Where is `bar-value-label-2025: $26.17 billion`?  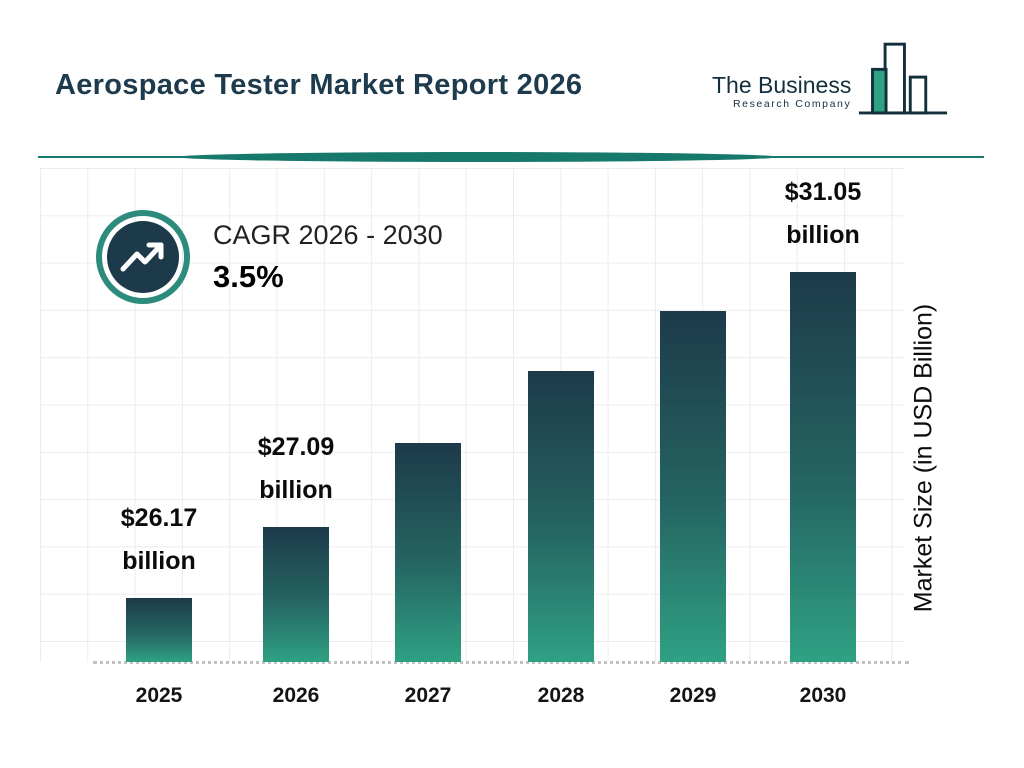
bar-value-label-2025: $26.17 billion is located at coordinates (159, 539).